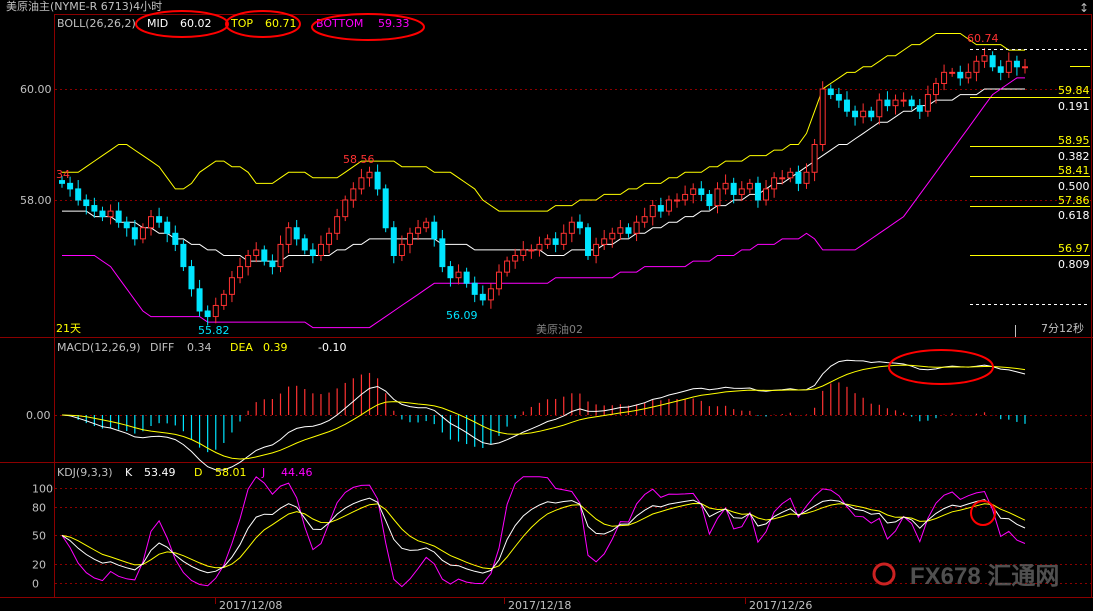 This screenshot has width=1093, height=611. Describe the element at coordinates (231, 472) in the screenshot. I see `kdj-d-value: 58.01` at that location.